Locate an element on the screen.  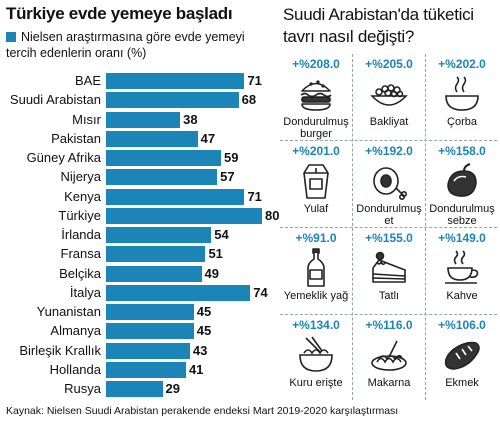
item-cell: +%208.0 Dondurulmuş burger is located at coordinates (316, 97).